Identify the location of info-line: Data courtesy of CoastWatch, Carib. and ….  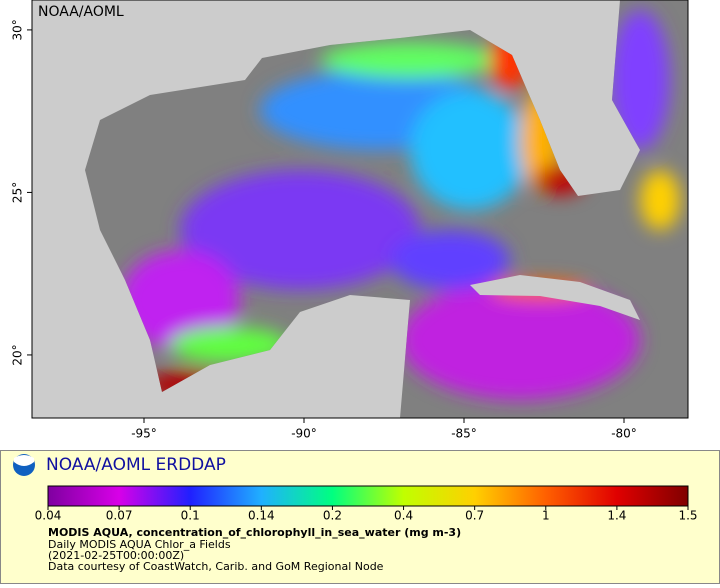
(216, 566).